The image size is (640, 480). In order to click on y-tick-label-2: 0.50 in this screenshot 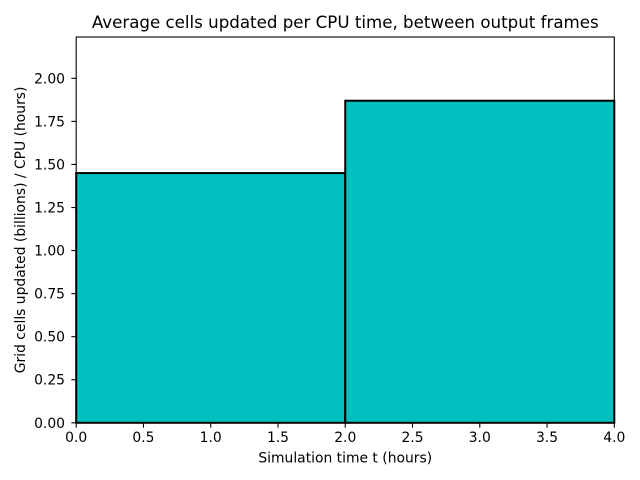, I will do `click(49, 338)`.